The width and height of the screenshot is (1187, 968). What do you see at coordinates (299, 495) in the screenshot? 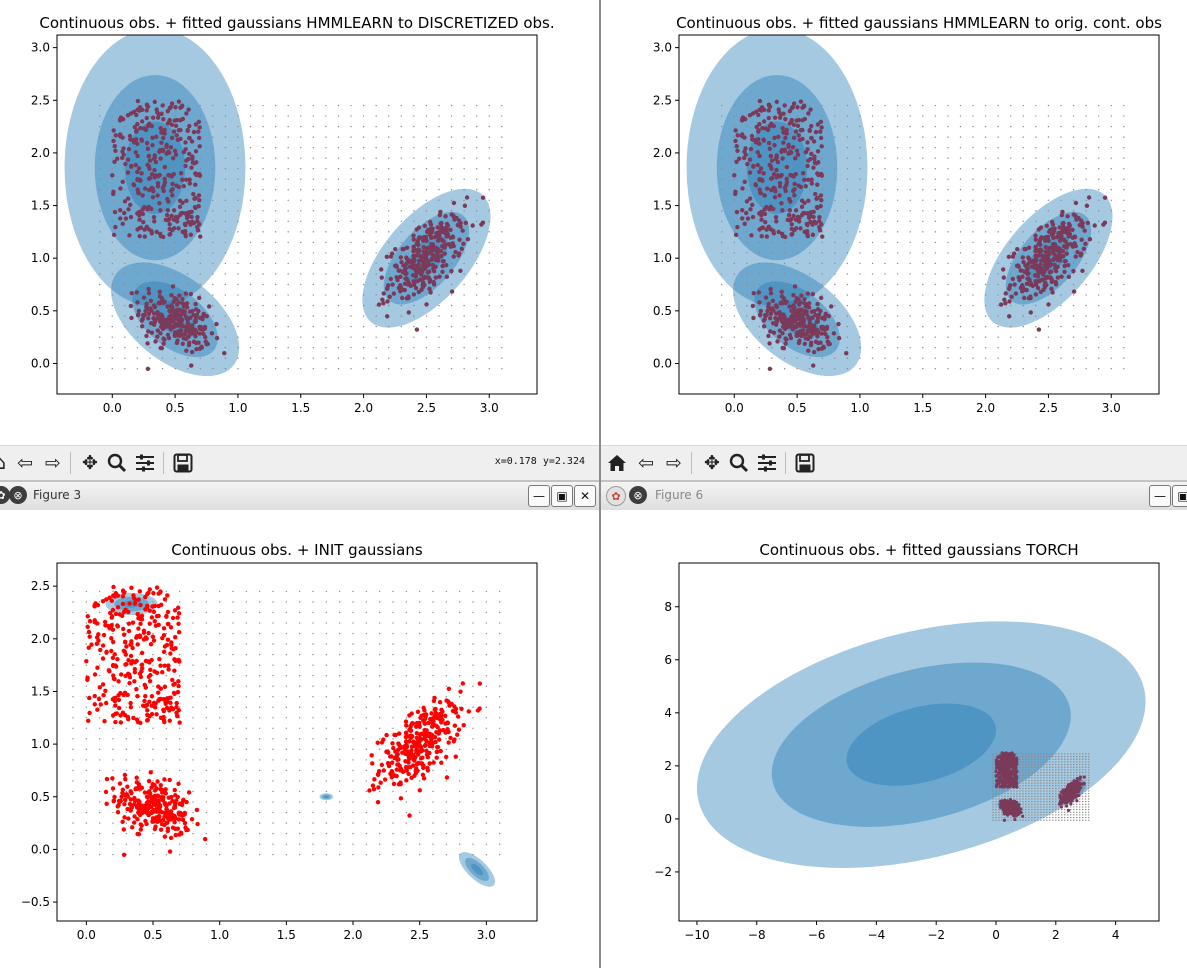
I see `window-titlebar-figure3: ✿ ⊗ Figure 3 — ▣ ✕` at bounding box center [299, 495].